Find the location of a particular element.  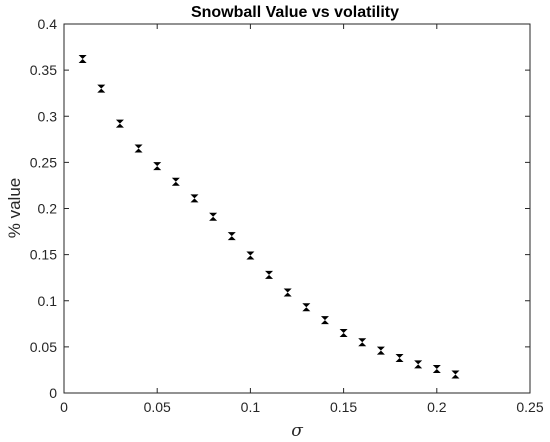

y-tick-label: 0.35 is located at coordinates (43, 70).